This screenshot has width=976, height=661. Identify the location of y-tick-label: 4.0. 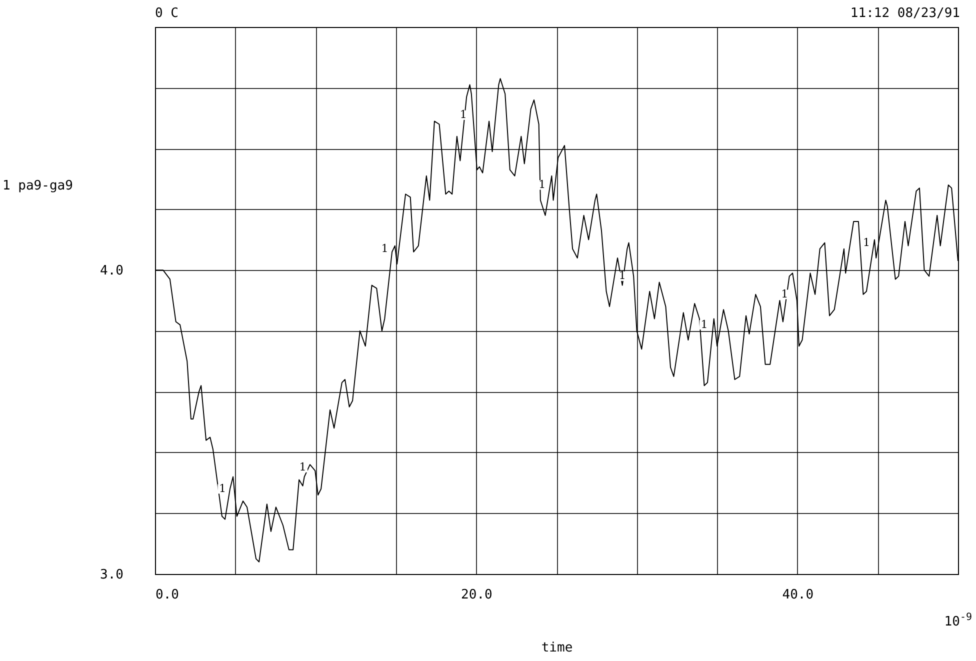
(112, 271).